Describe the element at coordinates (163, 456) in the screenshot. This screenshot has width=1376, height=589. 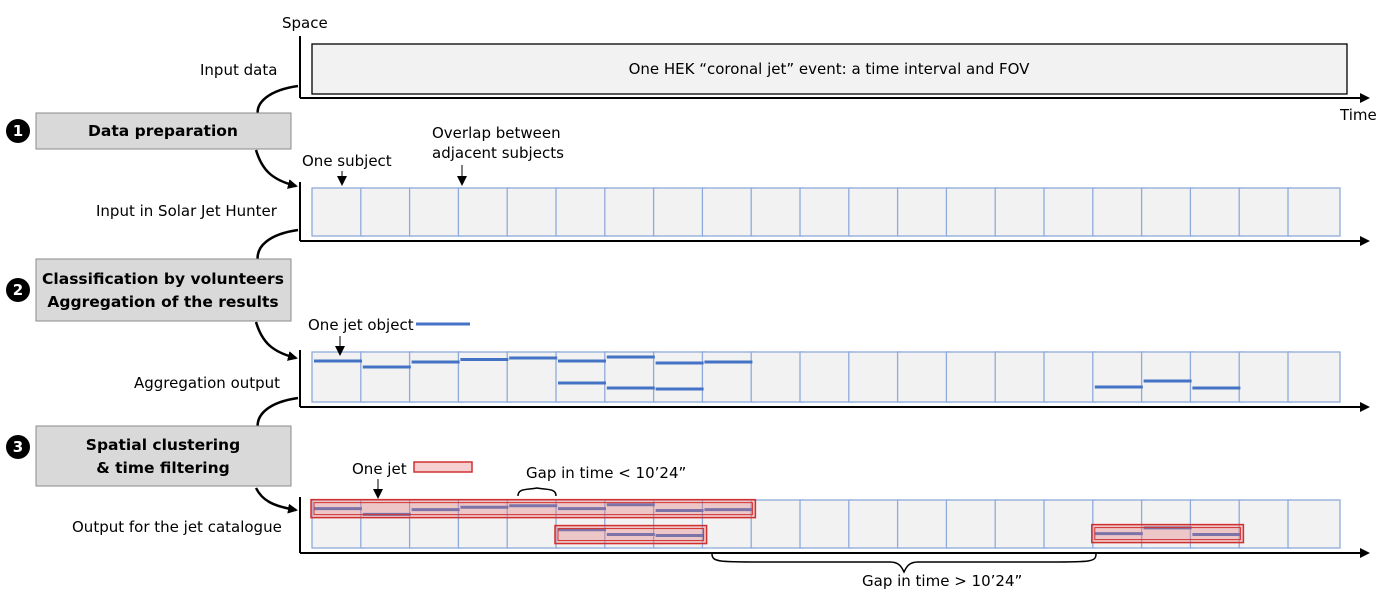
I see `step-3-box` at that location.